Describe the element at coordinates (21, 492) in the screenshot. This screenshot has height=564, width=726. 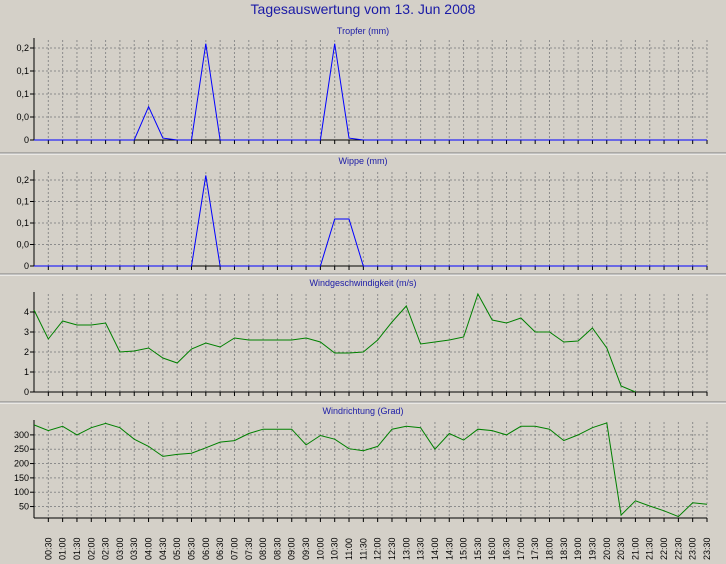
I see `y-tick-label: 100` at that location.